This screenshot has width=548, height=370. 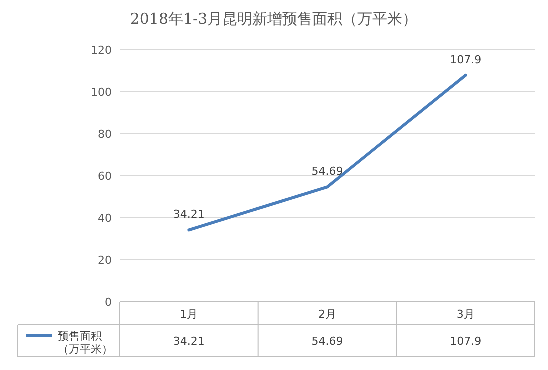 I want to click on y-tick-label: 80, so click(x=105, y=134).